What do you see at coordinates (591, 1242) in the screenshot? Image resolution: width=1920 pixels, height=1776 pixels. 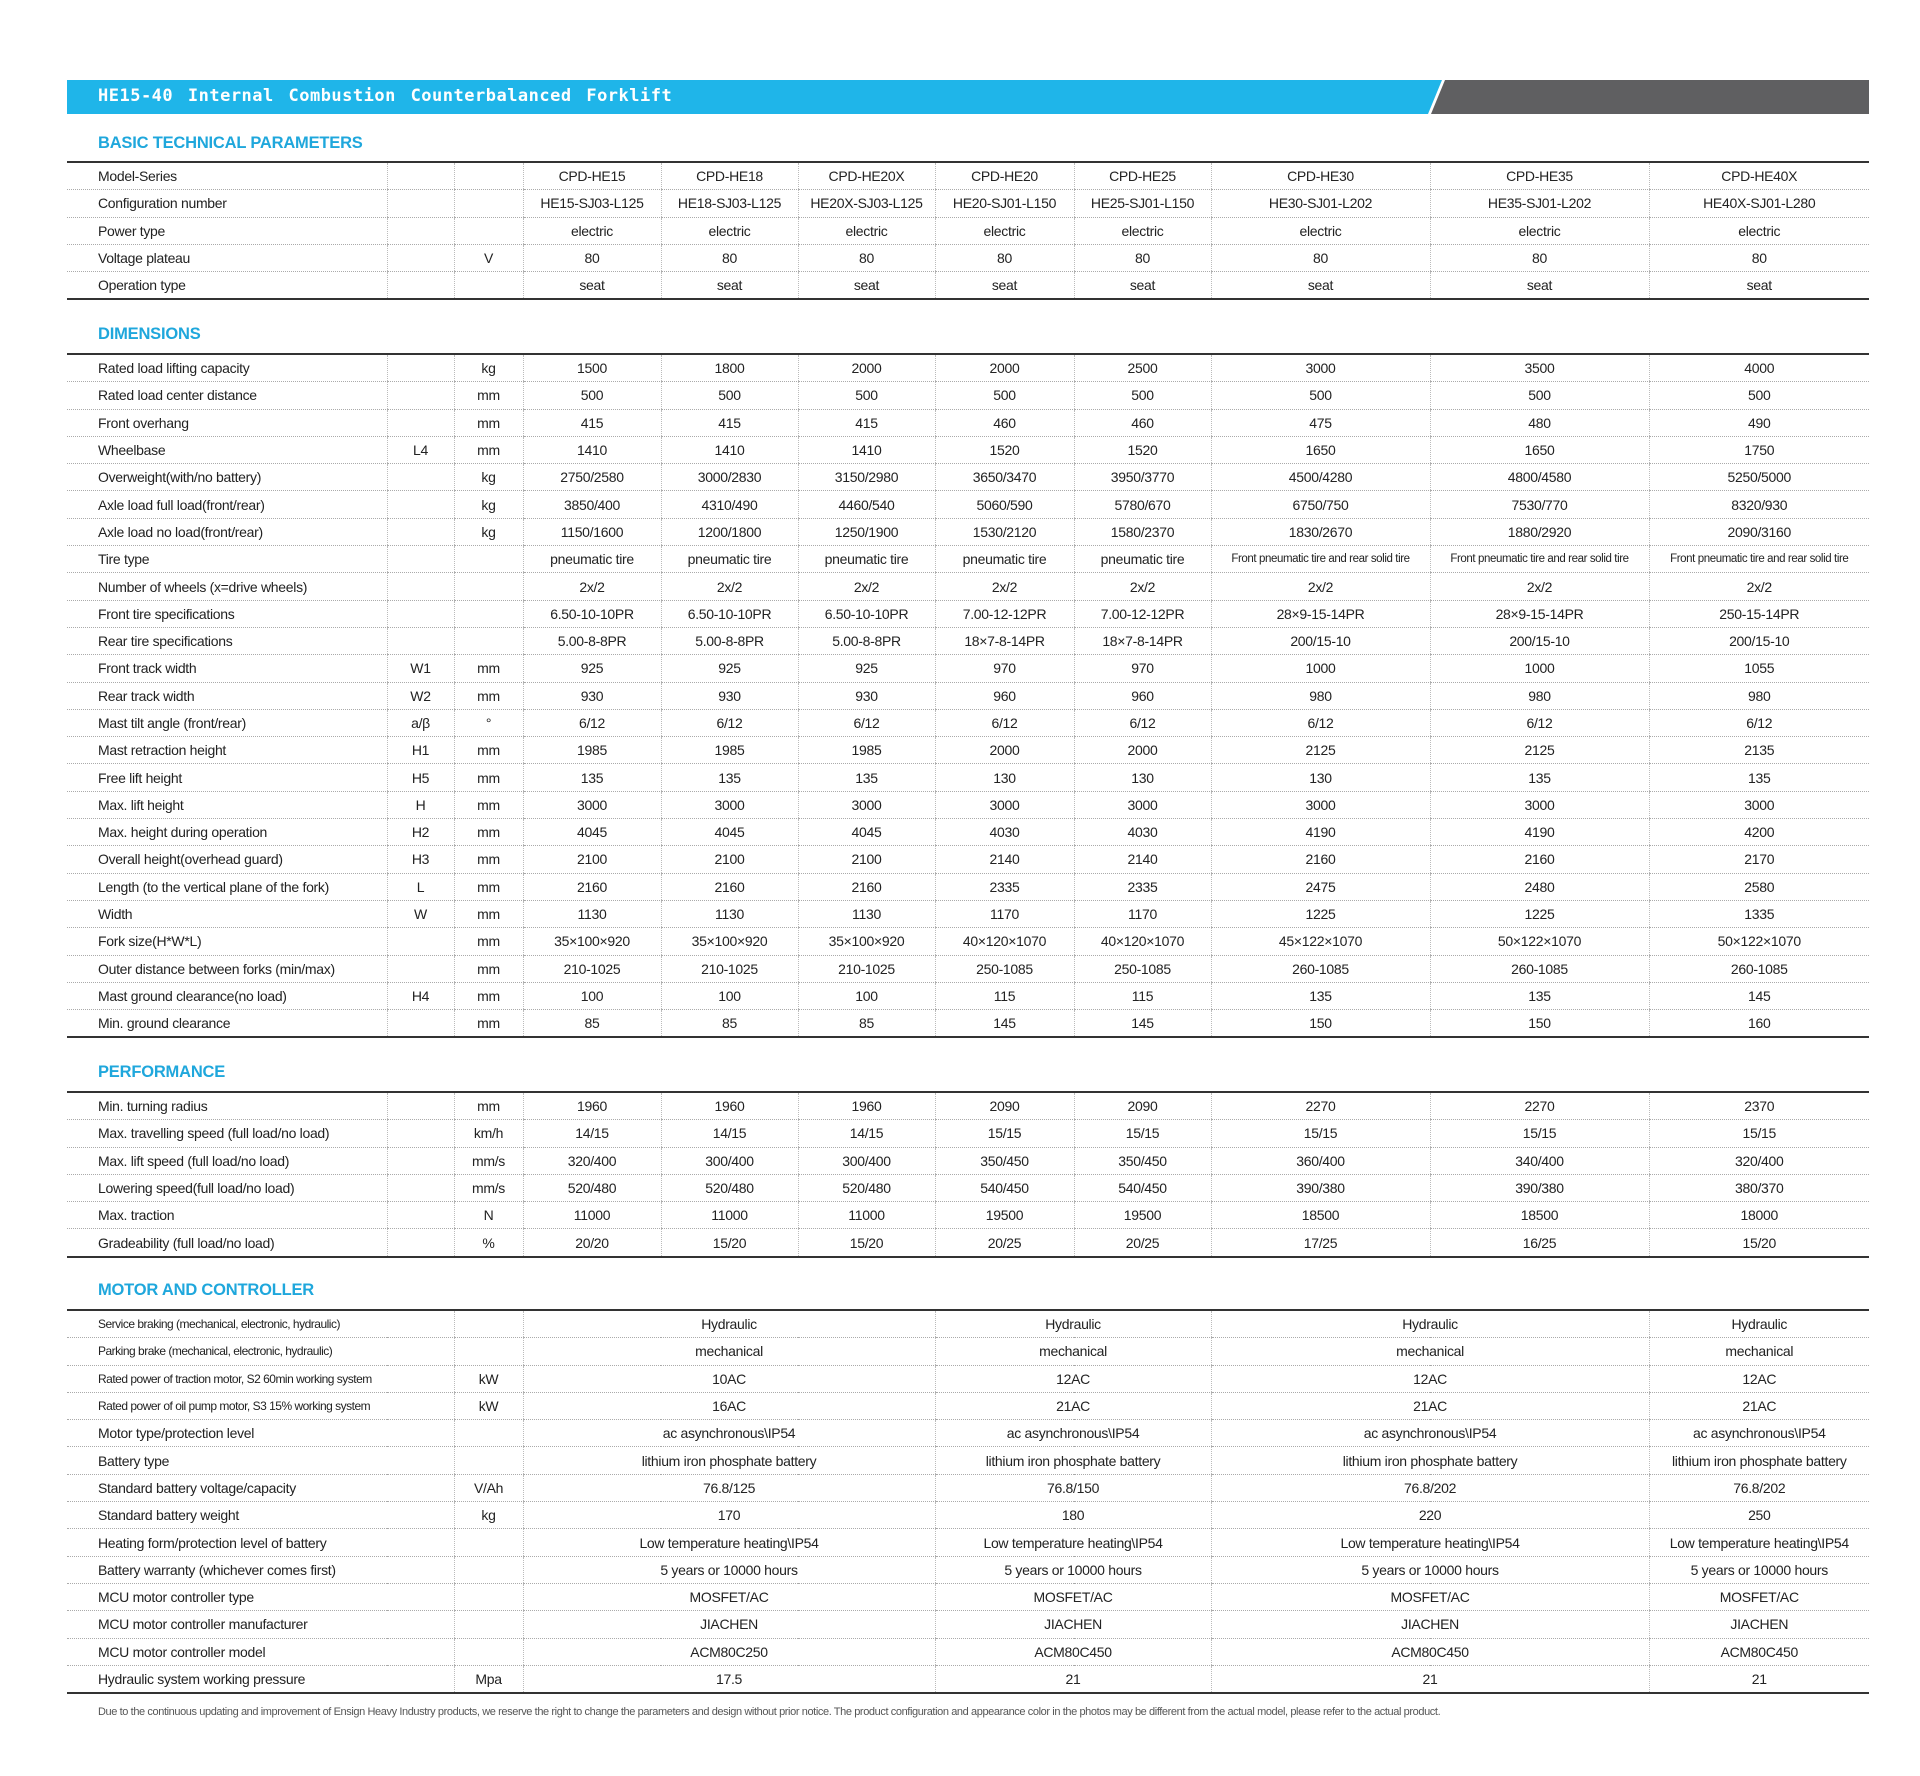 I see `cell-value: 20/20` at bounding box center [591, 1242].